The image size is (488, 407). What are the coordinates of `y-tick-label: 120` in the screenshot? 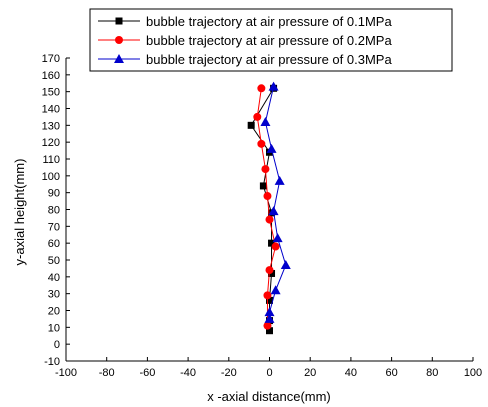 It's located at (51, 143).